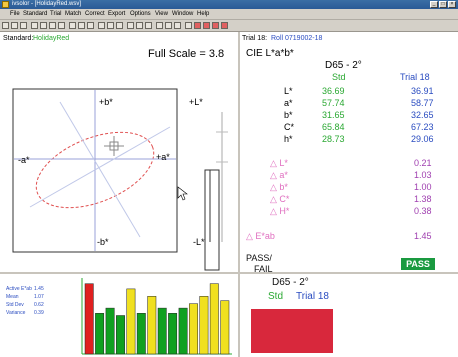 This screenshot has width=458, height=357. What do you see at coordinates (5, 4) in the screenshot?
I see `app-icon` at bounding box center [5, 4].